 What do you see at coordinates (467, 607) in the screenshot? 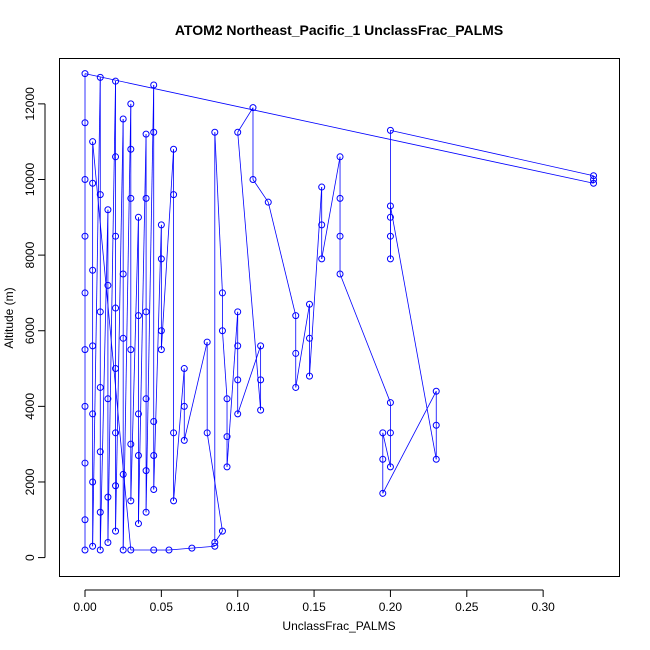
I see `x-tick-label: 0.25` at bounding box center [467, 607].